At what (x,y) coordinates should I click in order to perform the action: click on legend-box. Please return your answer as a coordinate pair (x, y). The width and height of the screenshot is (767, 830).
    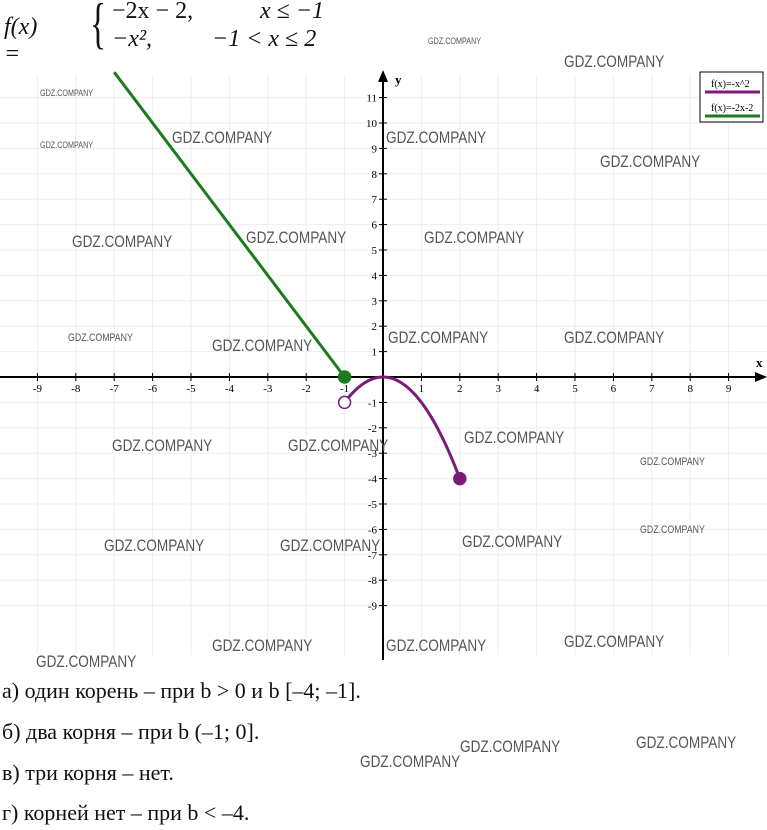
    Looking at the image, I should click on (731, 97).